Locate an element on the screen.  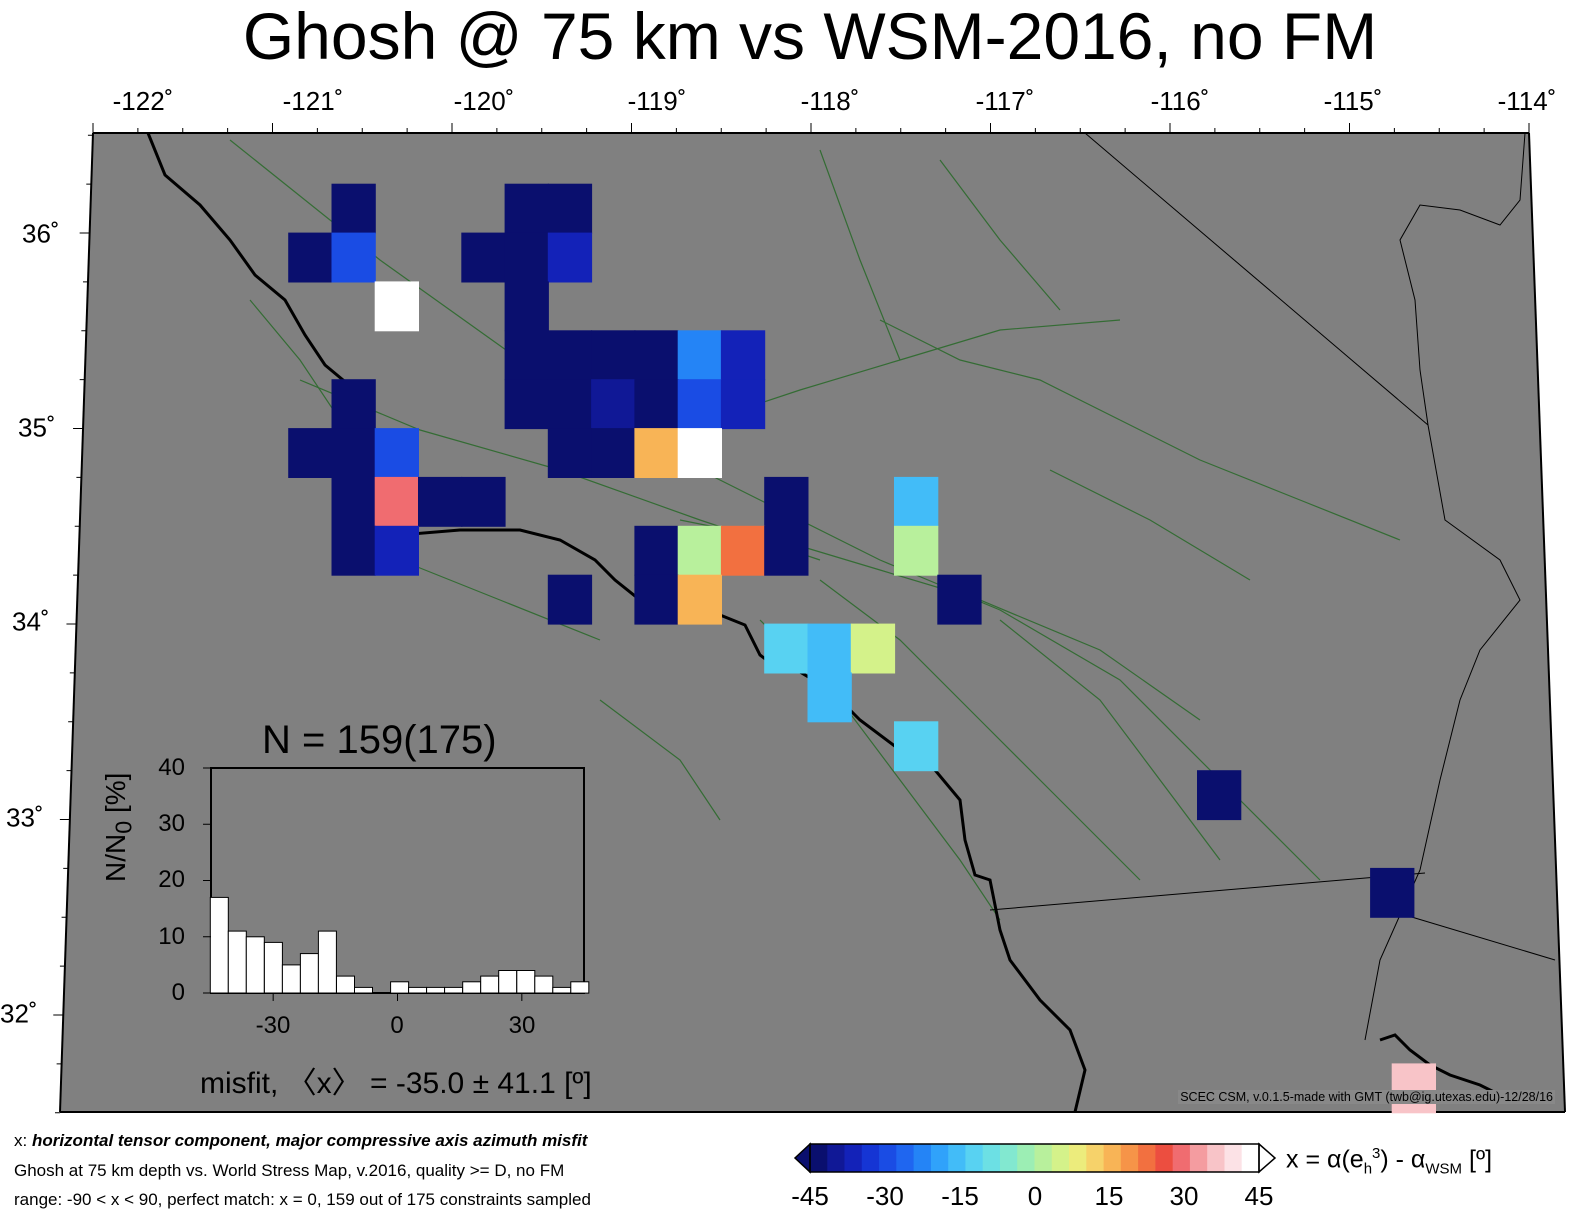
histogram-bars is located at coordinates (399, 945).